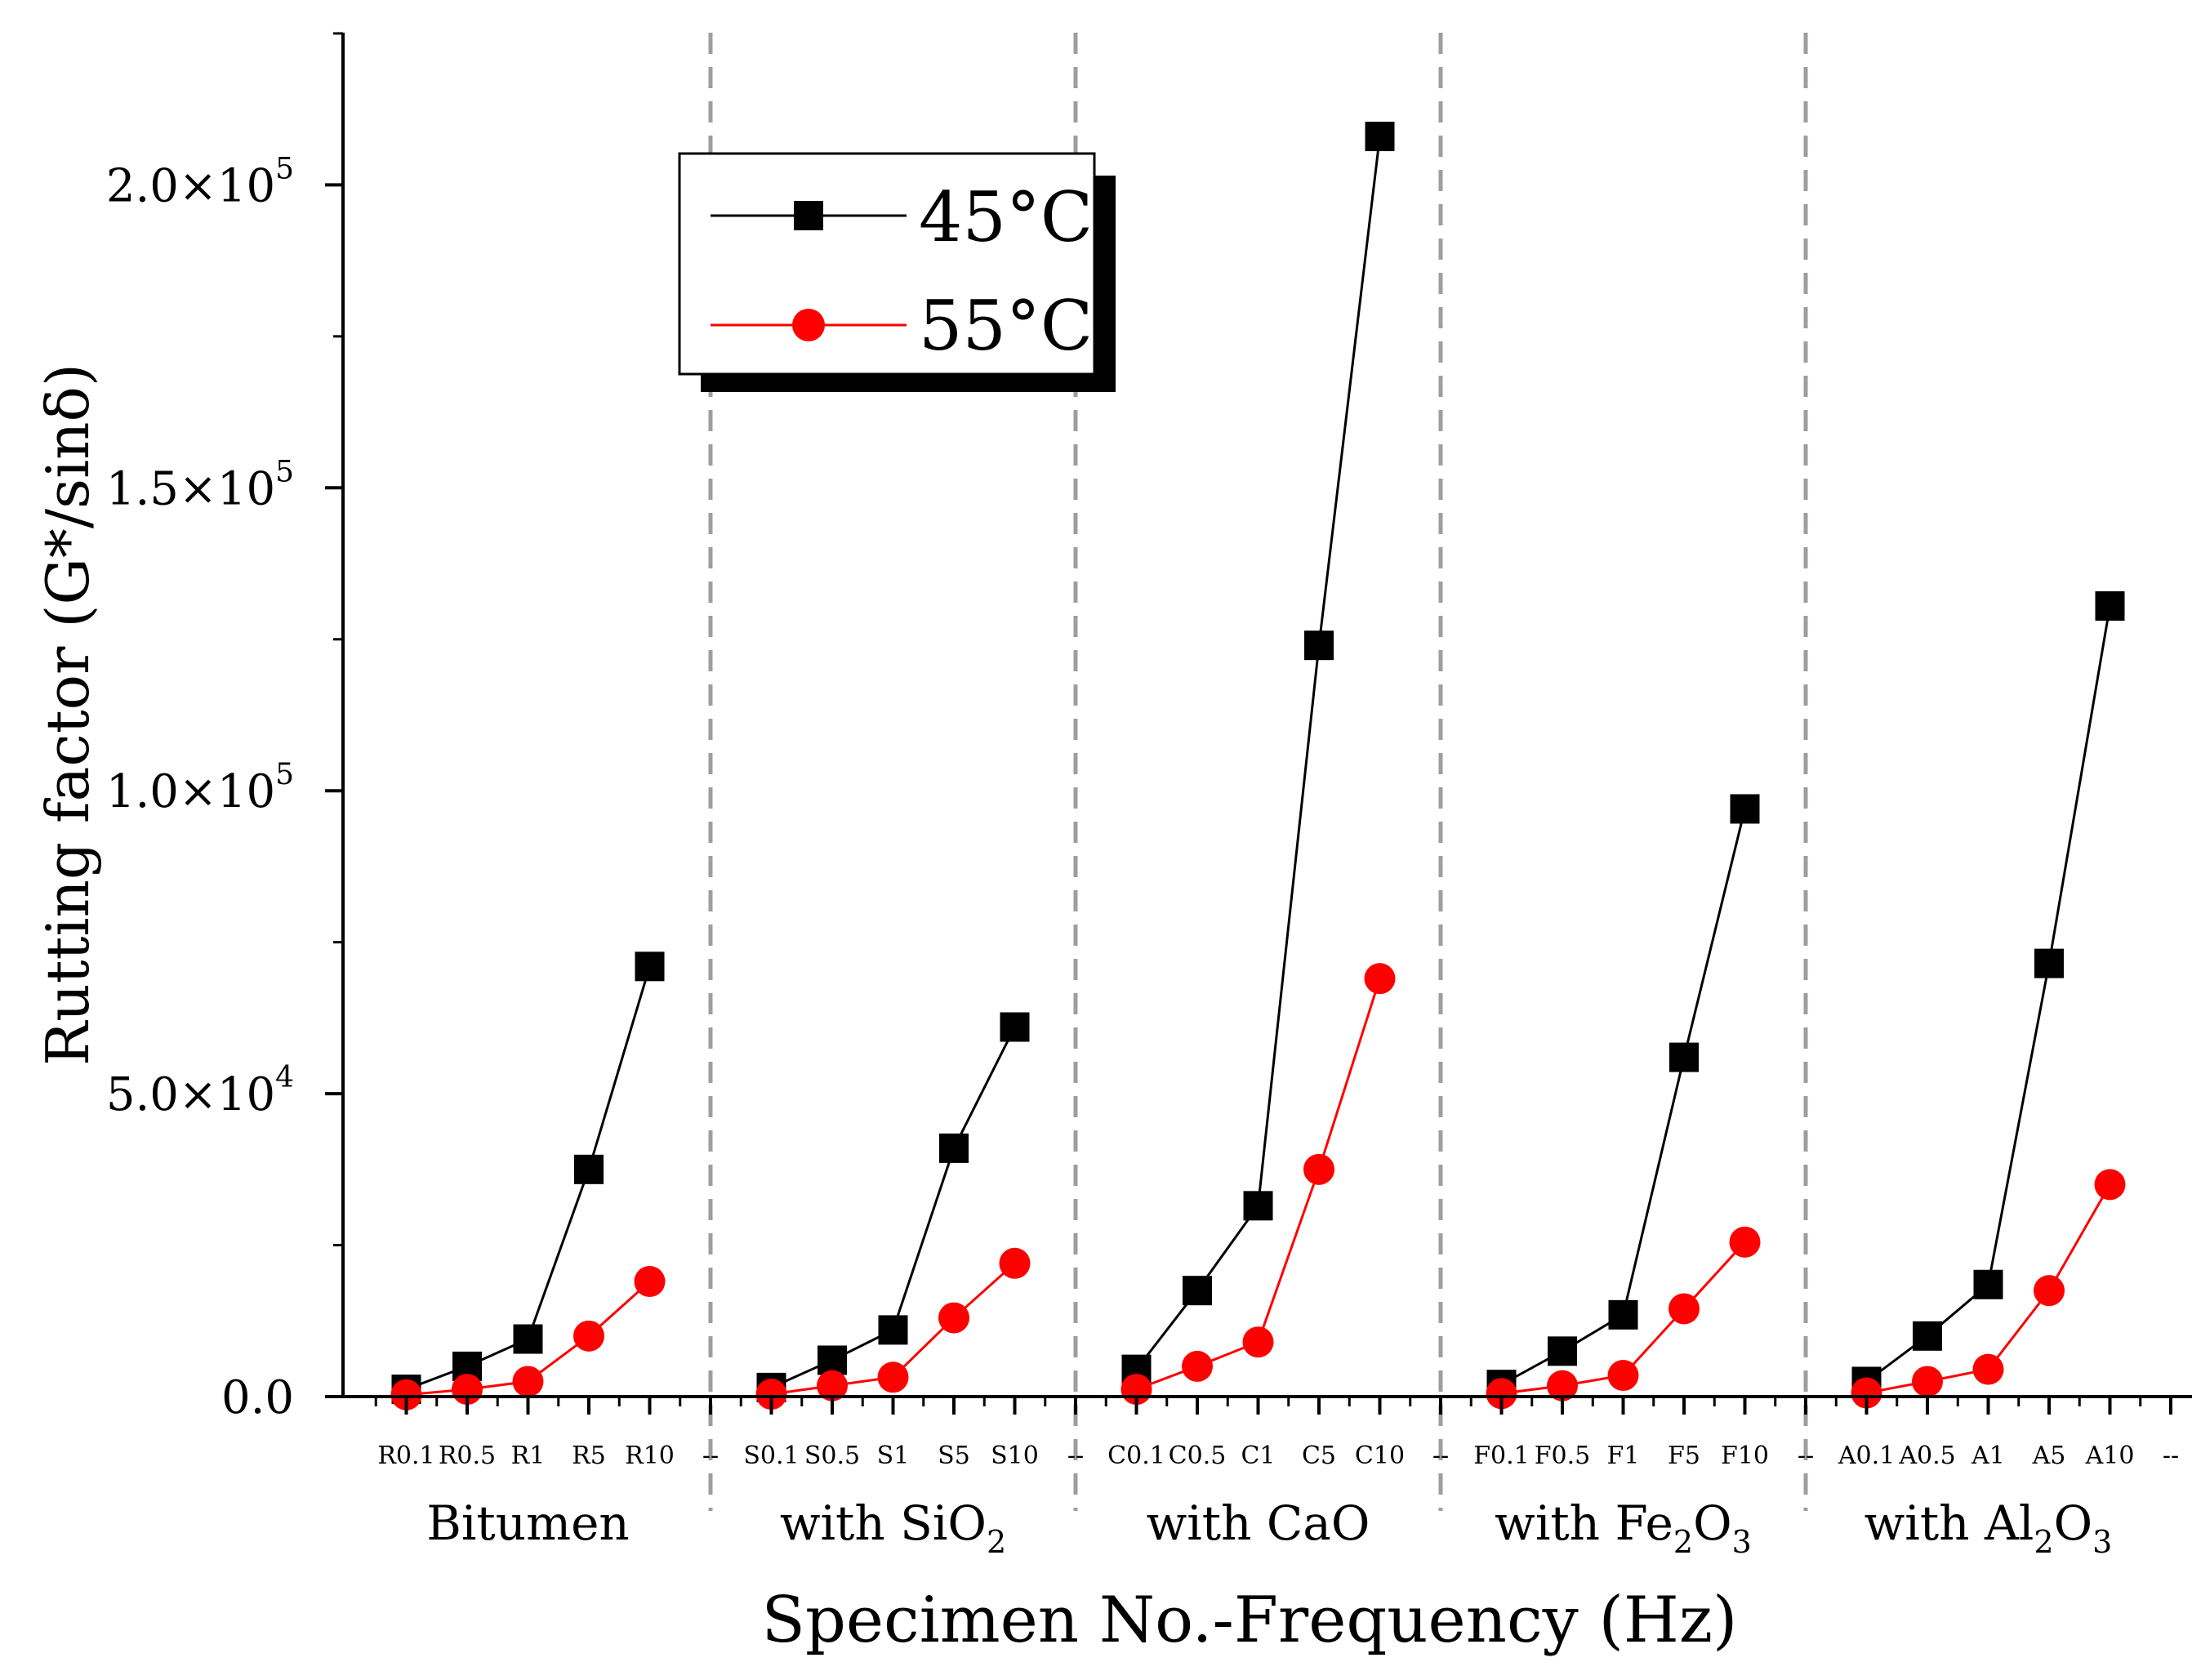  I want to click on x-tick-label: R5, so click(589, 1456).